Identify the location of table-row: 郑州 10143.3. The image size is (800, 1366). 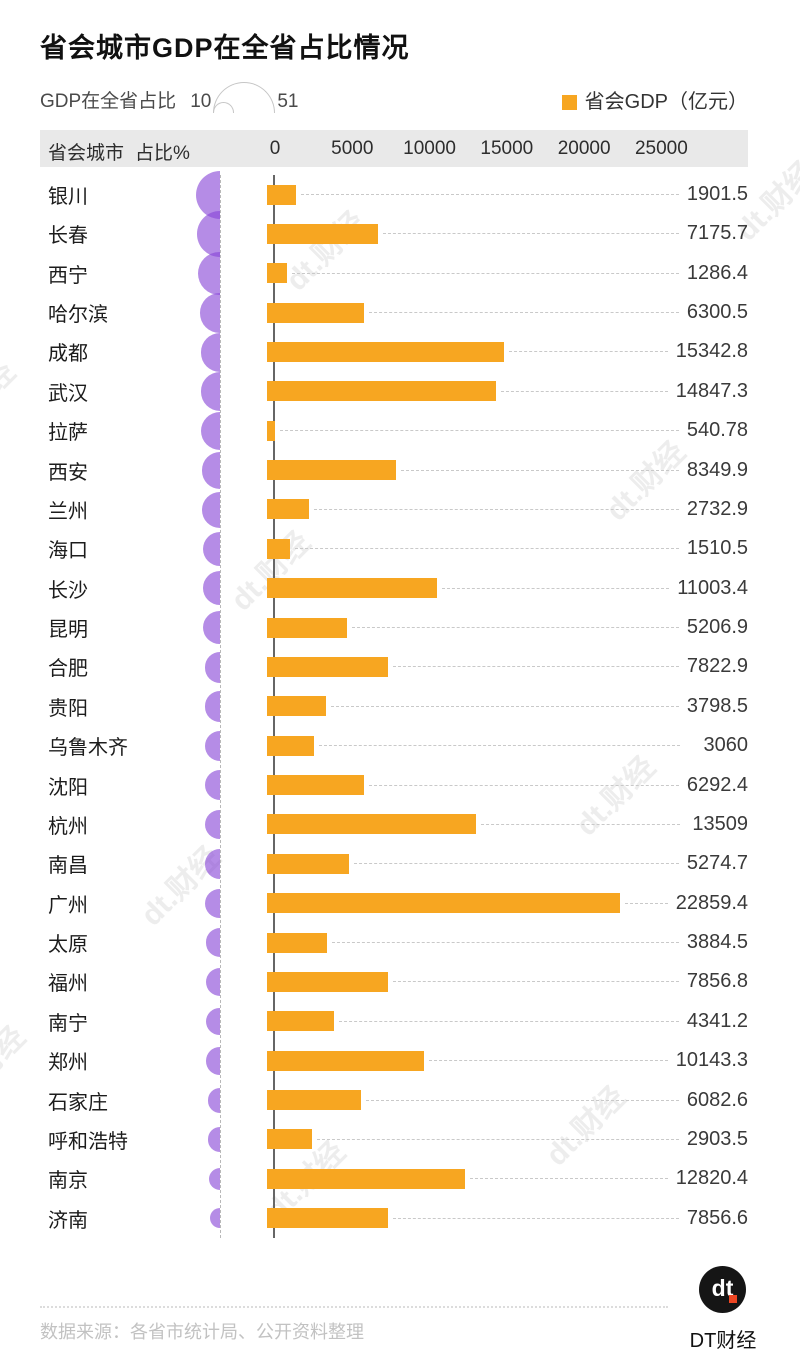
(394, 1060).